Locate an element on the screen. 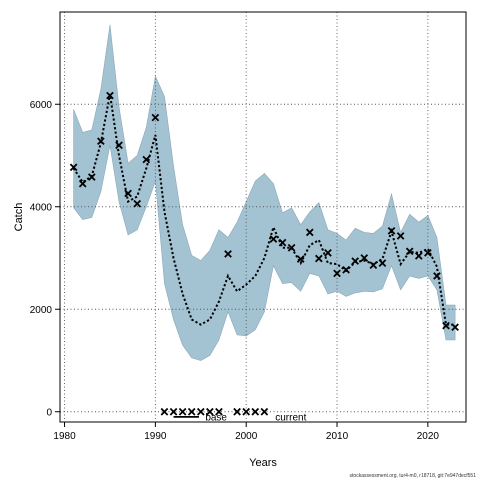  y-tick-label: 6000 is located at coordinates (41, 105).